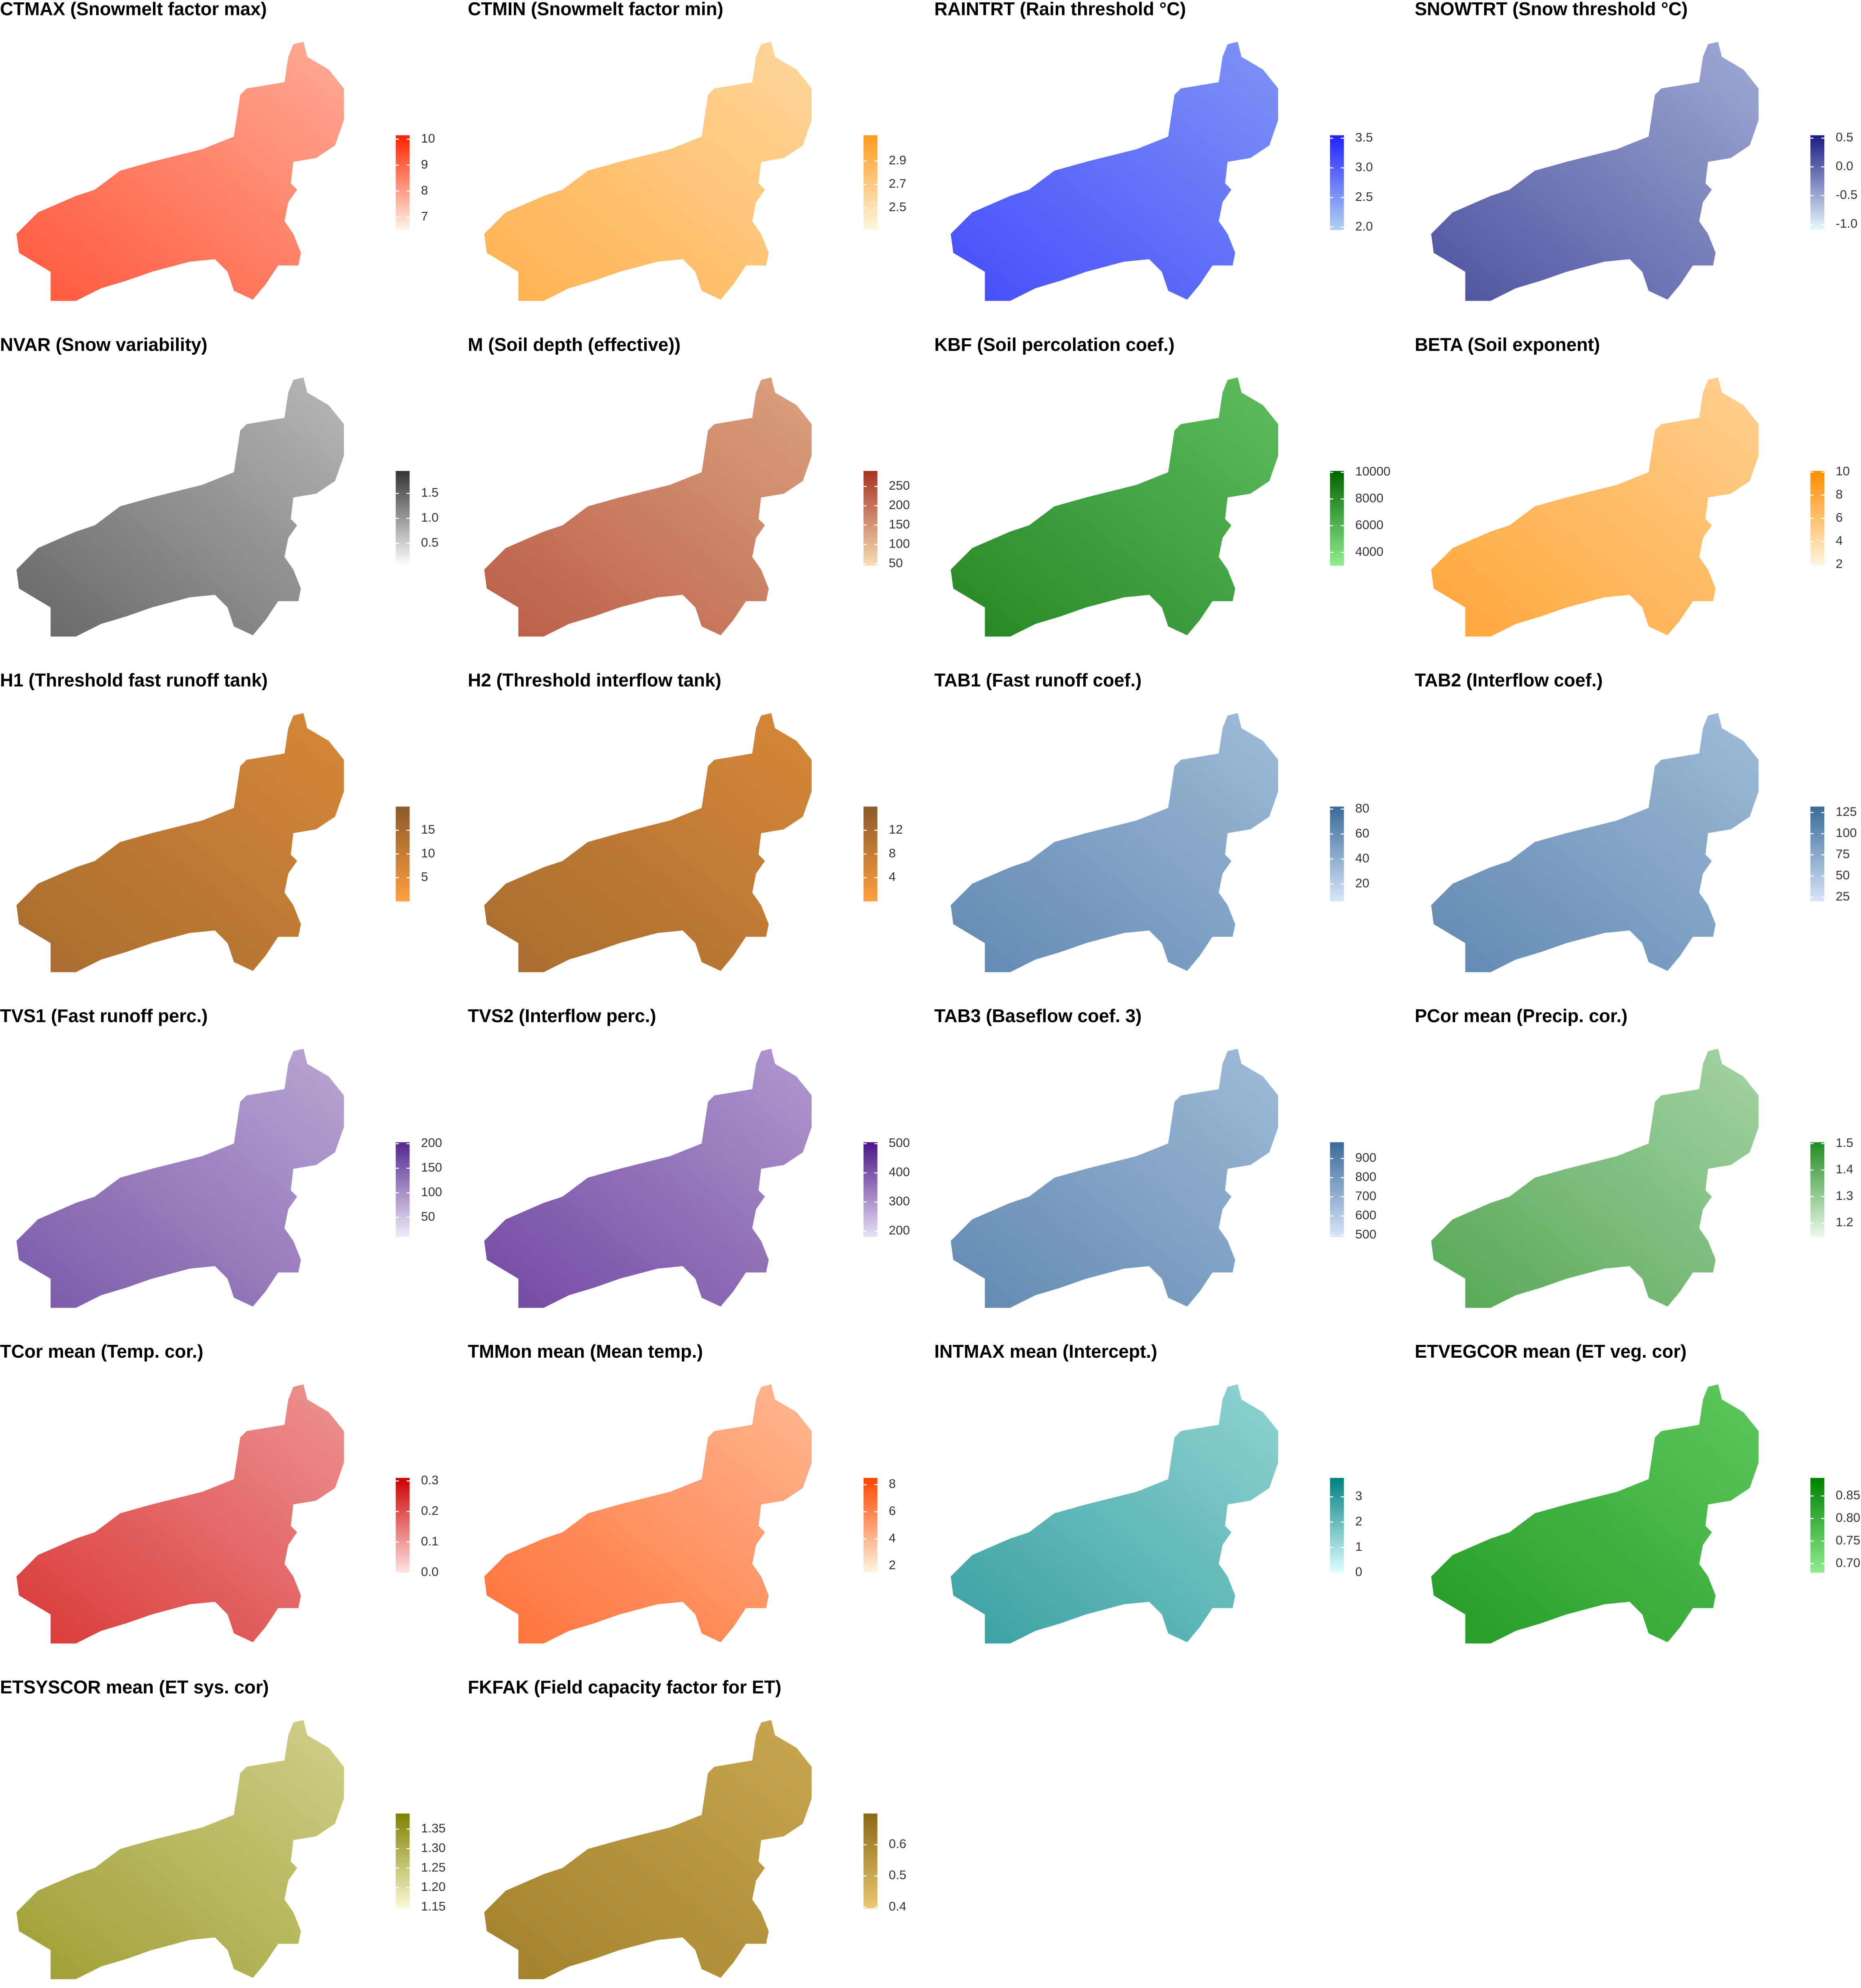  I want to click on colorbar-tick-label: 40, so click(1362, 858).